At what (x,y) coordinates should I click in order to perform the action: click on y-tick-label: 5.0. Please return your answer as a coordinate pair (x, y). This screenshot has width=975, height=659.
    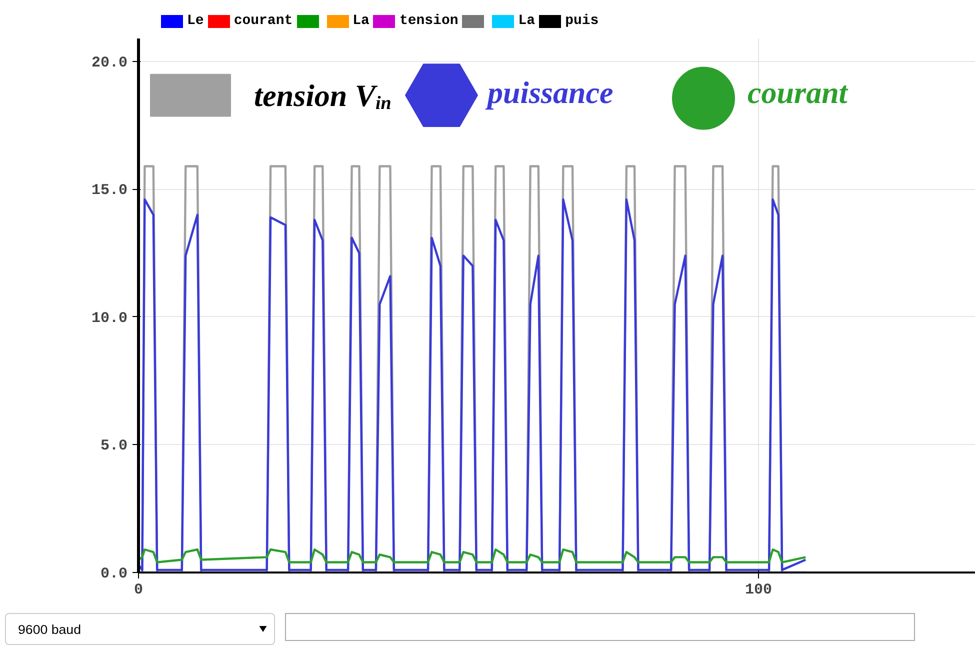
    Looking at the image, I should click on (114, 446).